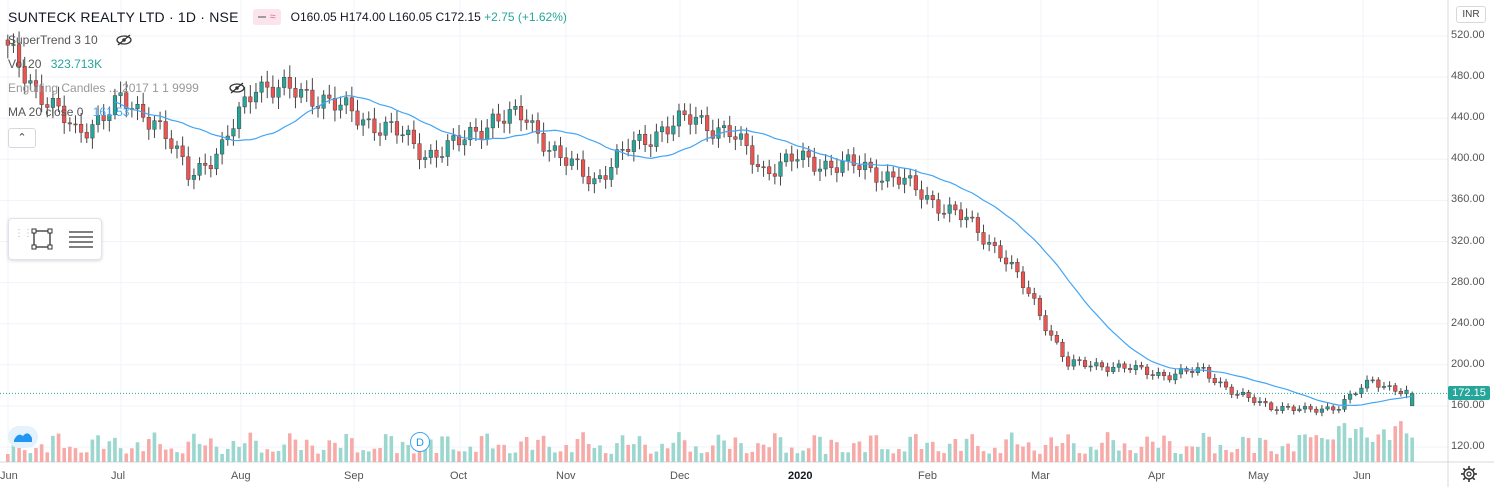 The height and width of the screenshot is (487, 1494). I want to click on dividend-marker-icon: D, so click(420, 442).